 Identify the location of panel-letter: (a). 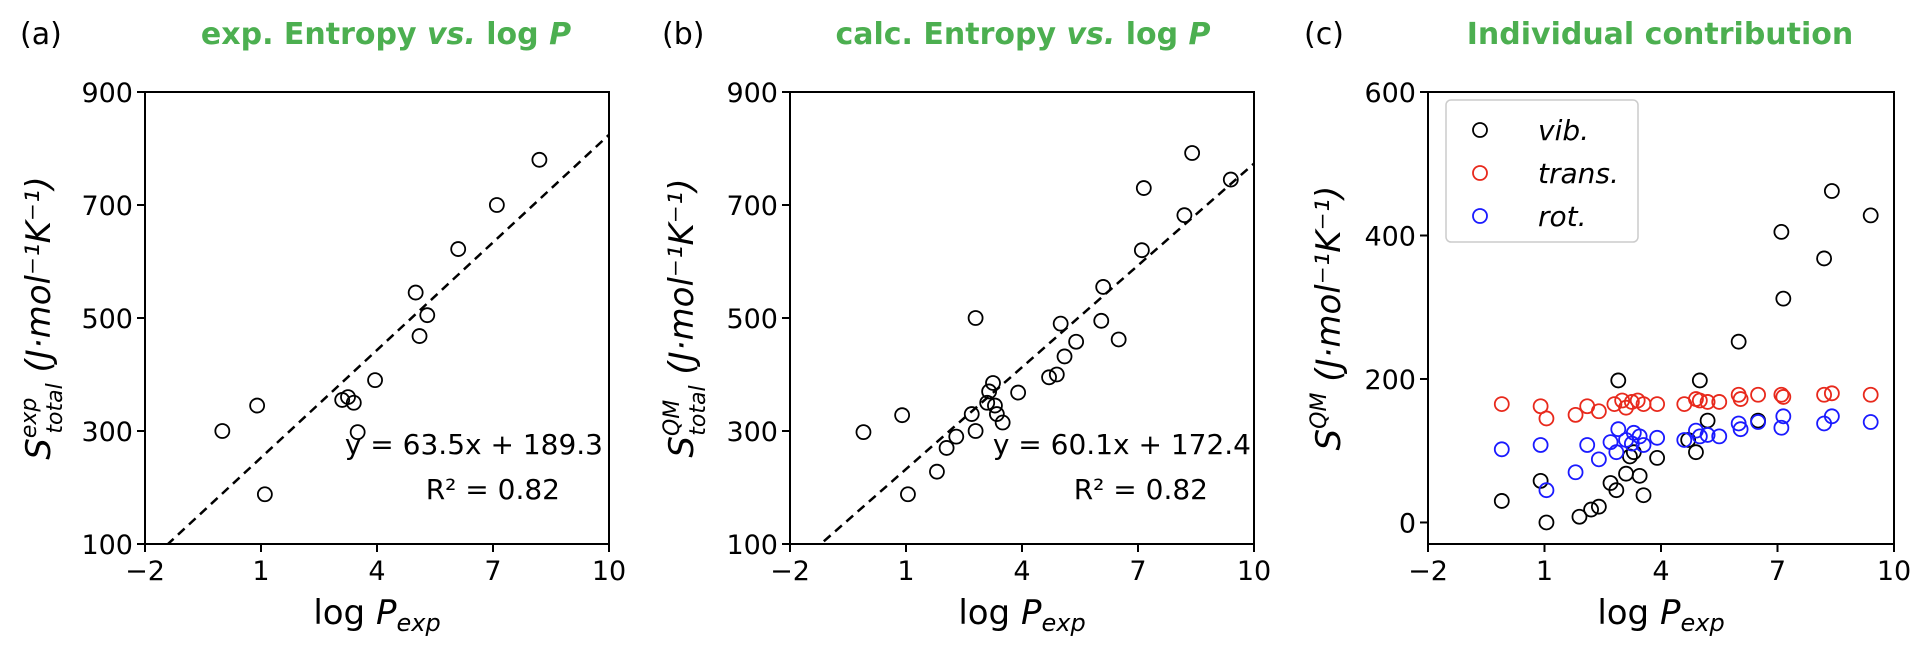
(41, 34).